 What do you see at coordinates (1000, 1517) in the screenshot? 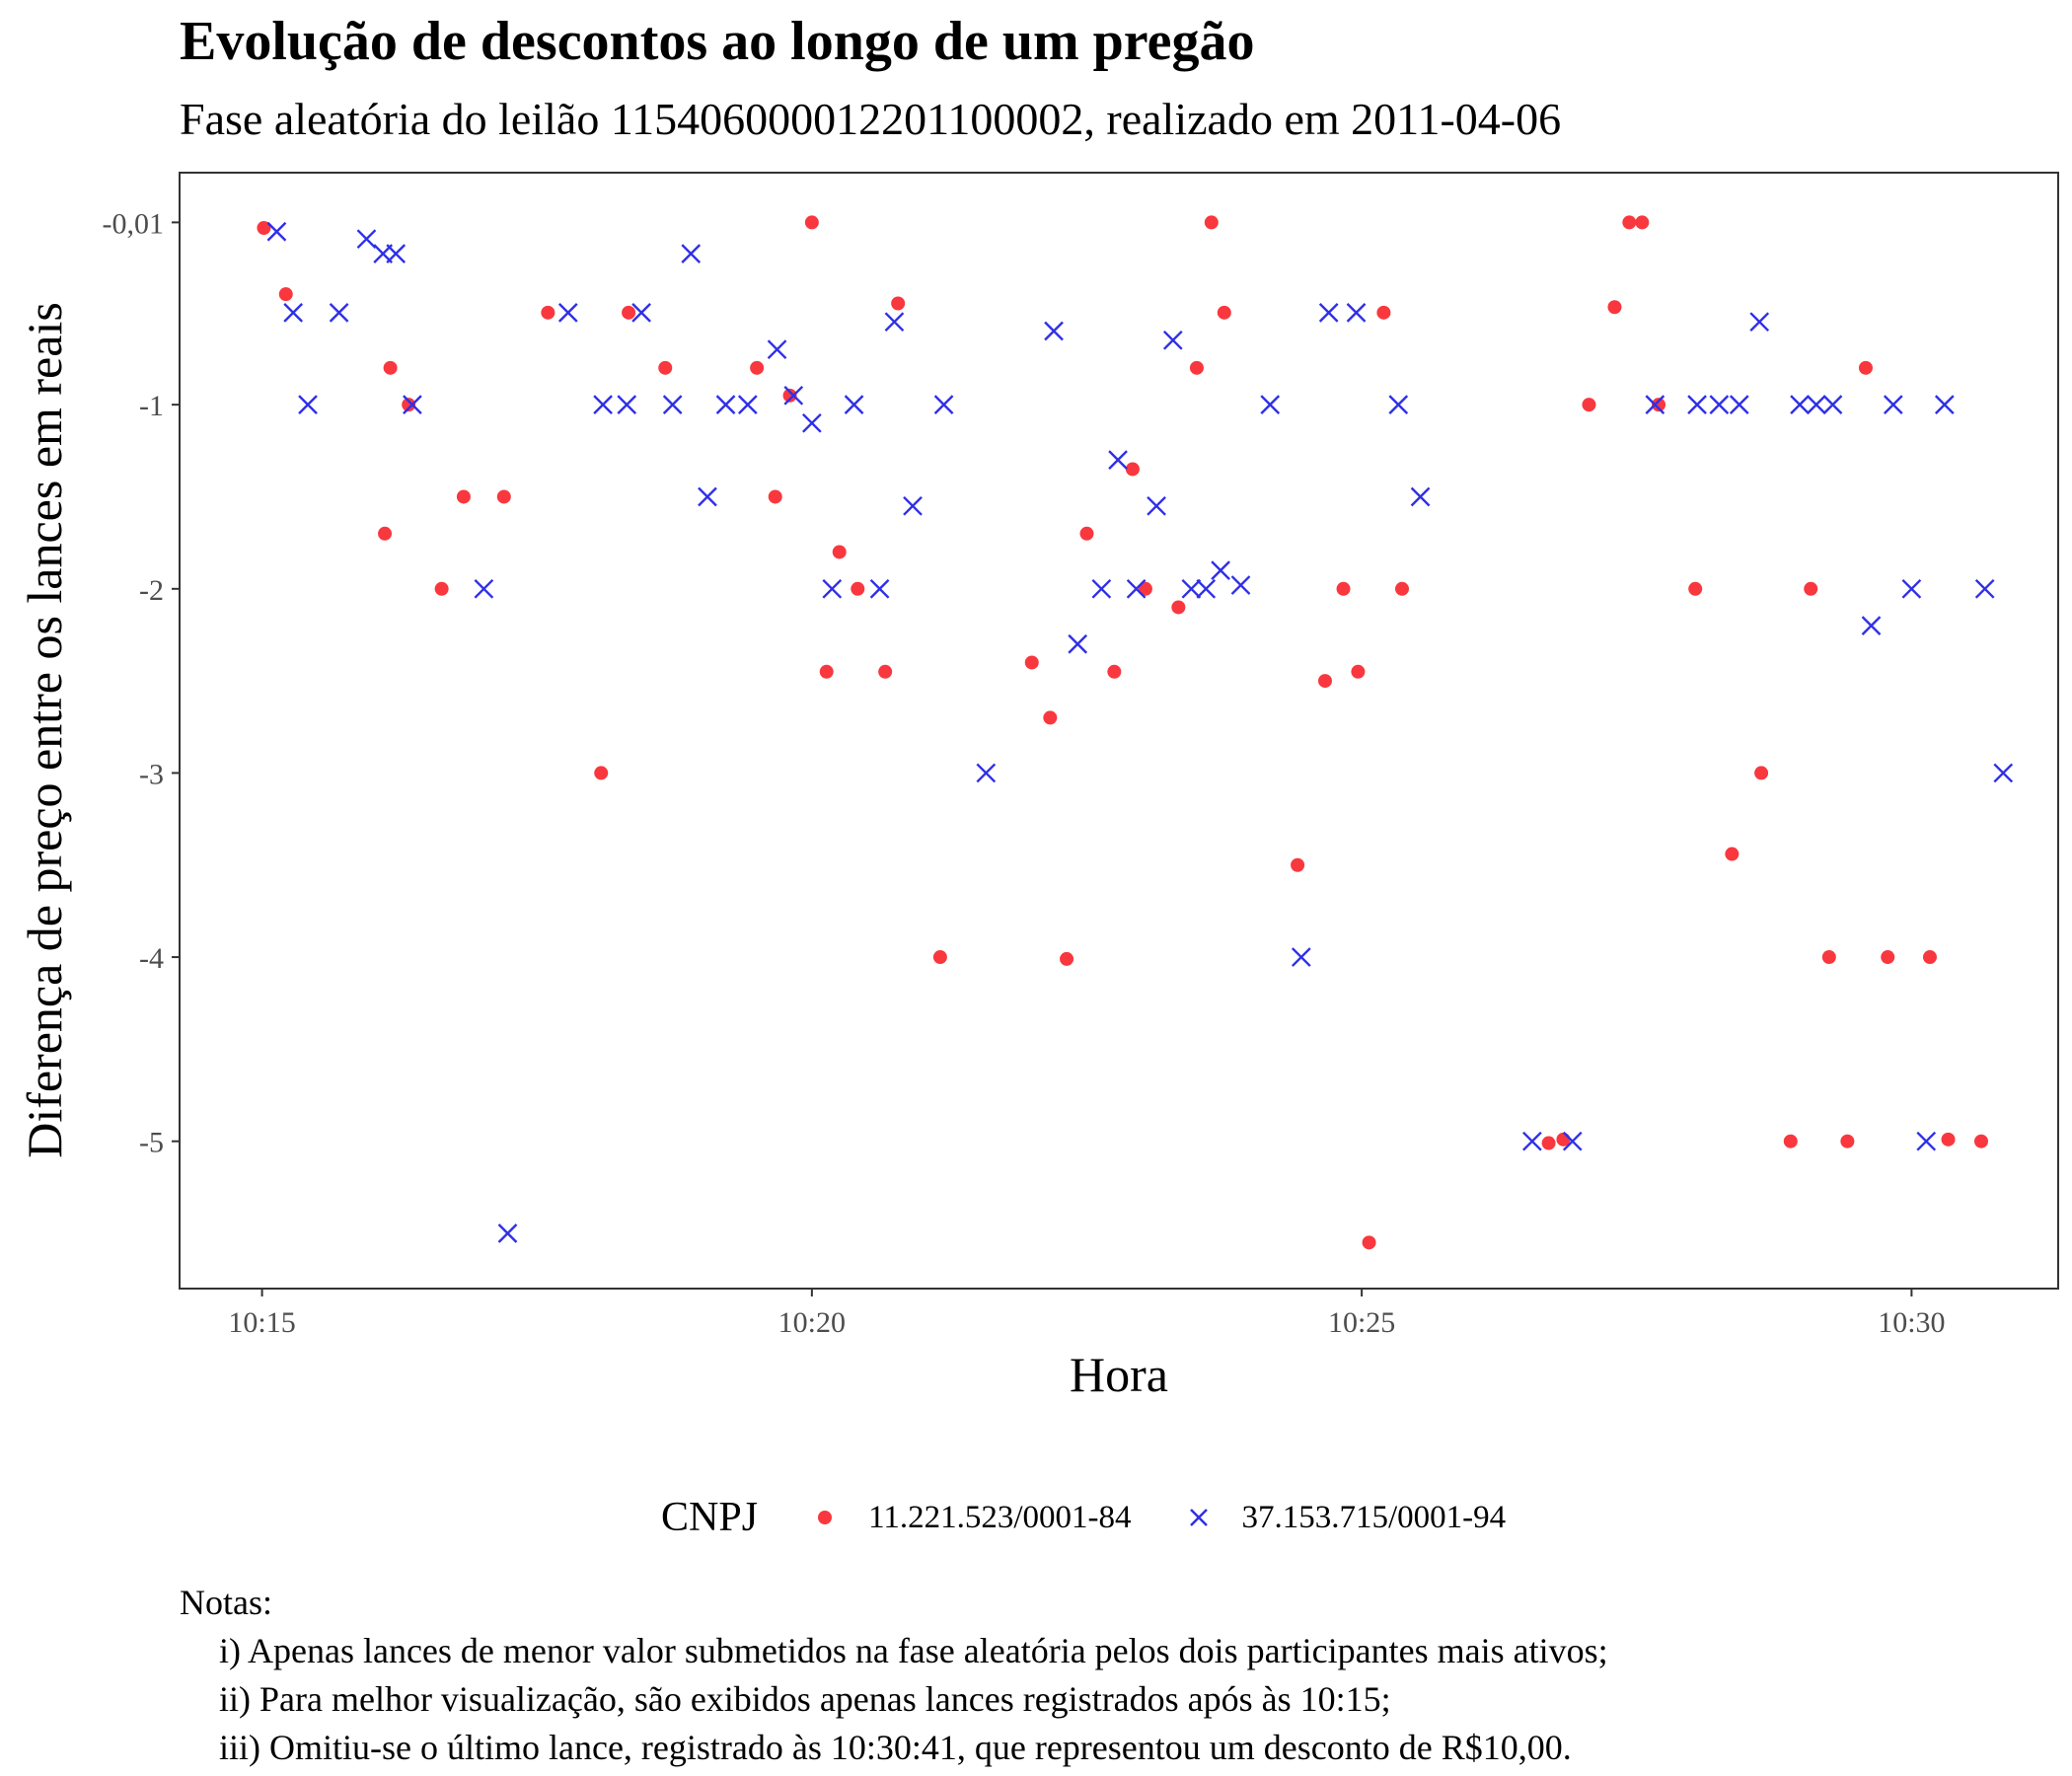
I see `legend-label: 11.221.523/0001-84` at bounding box center [1000, 1517].